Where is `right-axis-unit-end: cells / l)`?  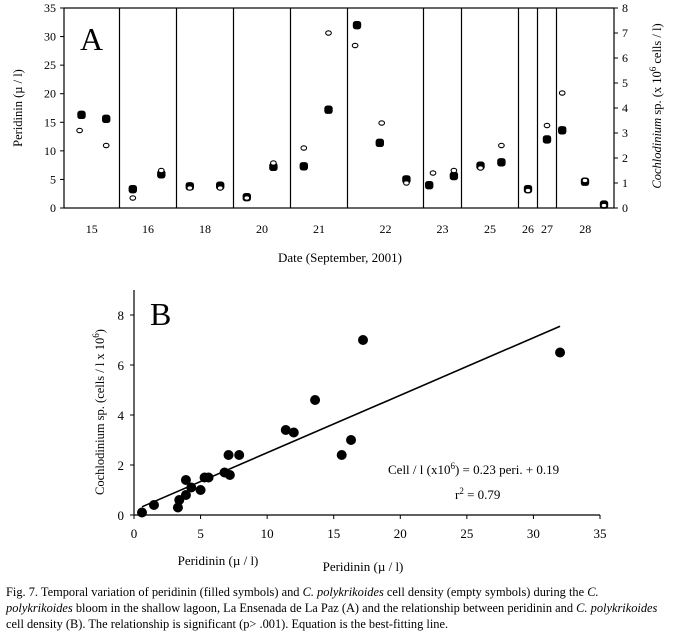
right-axis-unit-end: cells / l) is located at coordinates (657, 44).